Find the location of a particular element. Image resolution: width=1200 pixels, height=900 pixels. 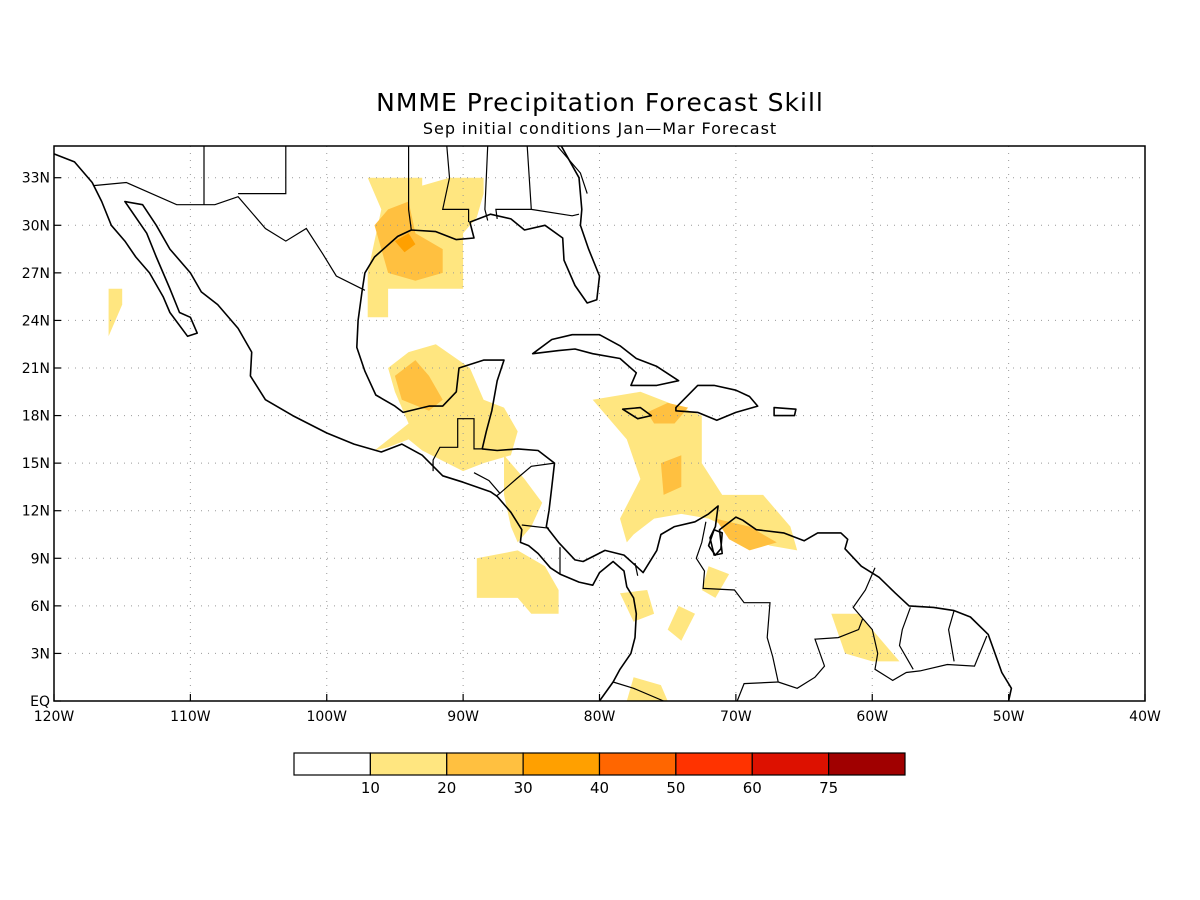

y-tick-label: 30N is located at coordinates (36, 226).